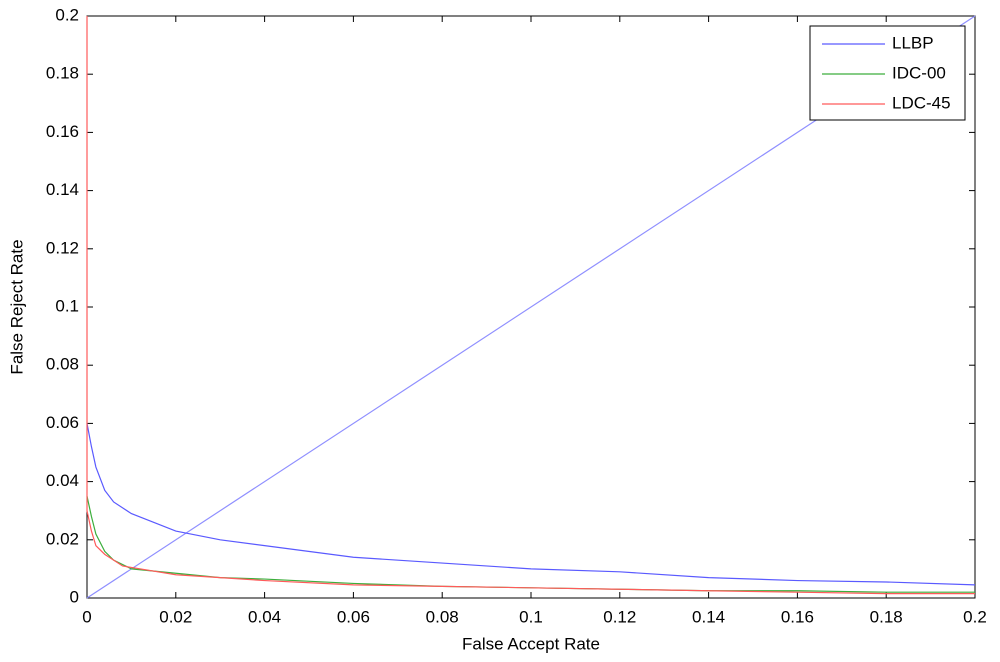  Describe the element at coordinates (62, 422) in the screenshot. I see `y-tick-label: 0.06` at that location.